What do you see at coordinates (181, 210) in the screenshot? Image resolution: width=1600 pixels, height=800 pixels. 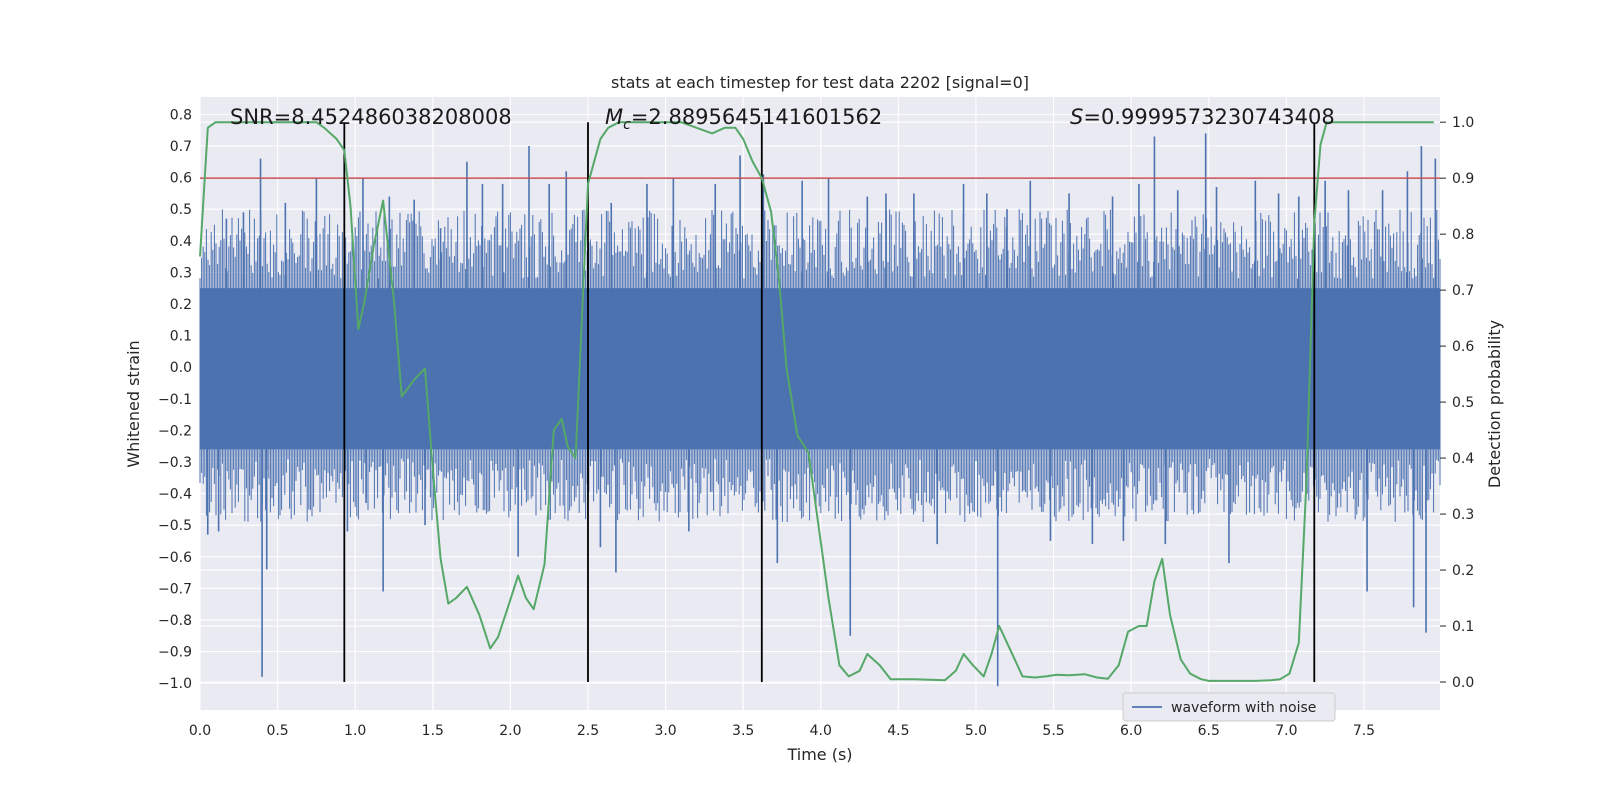 I see `y-left-tick-label: 0.5` at bounding box center [181, 210].